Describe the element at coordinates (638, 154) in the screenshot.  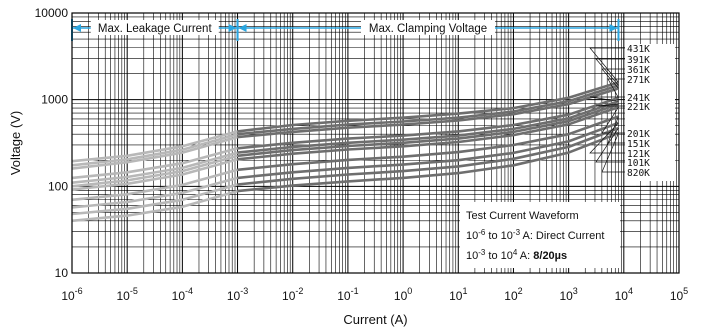
I see `series-label-121K: 121K` at that location.